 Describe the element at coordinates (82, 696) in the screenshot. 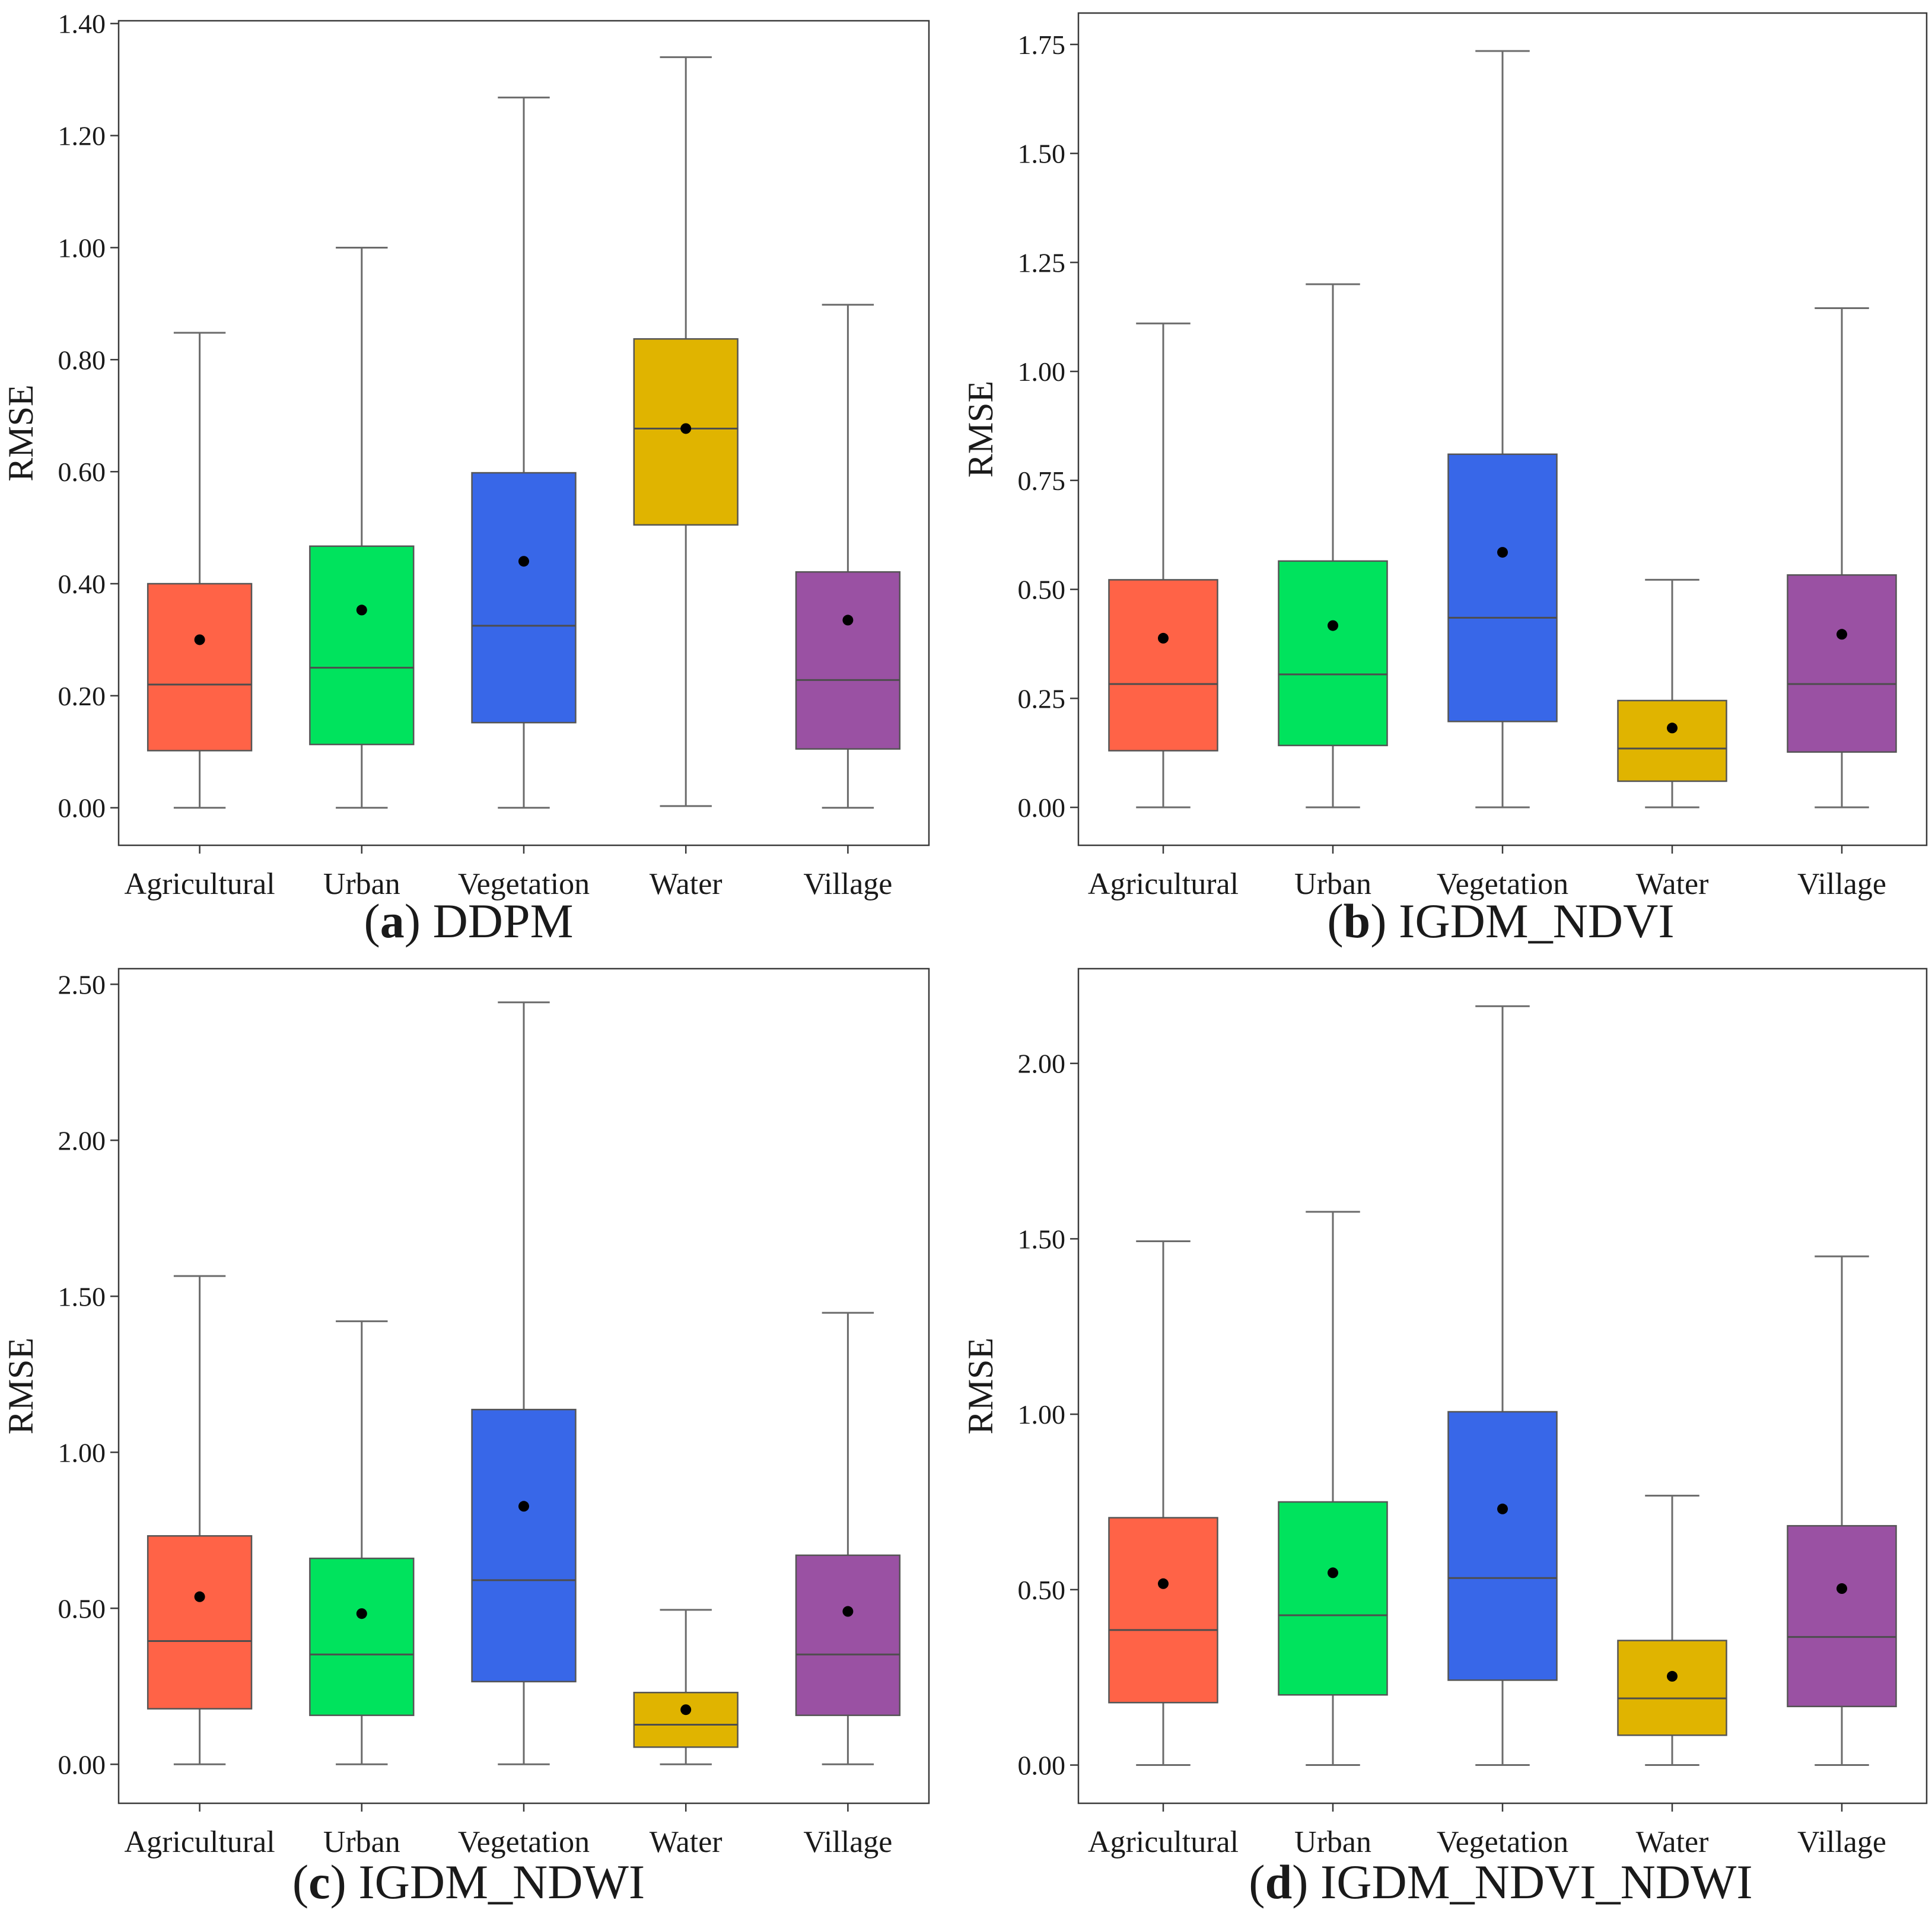

I see `y-tick-label: 0.20` at that location.